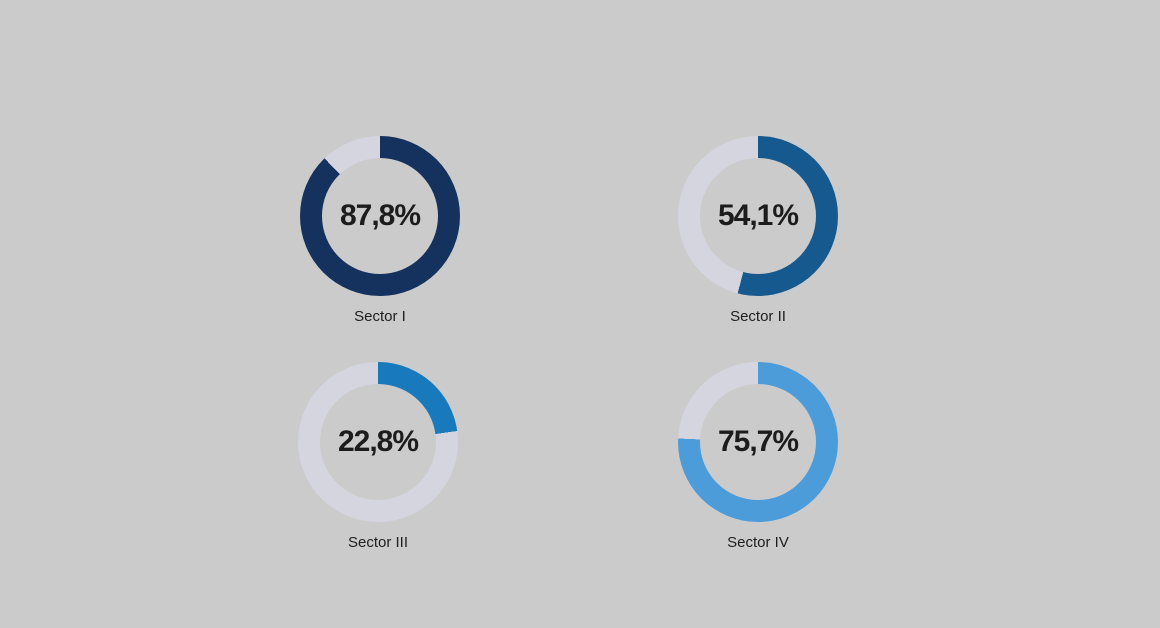 This screenshot has height=628, width=1160. I want to click on donut-hole-sector-3: 22,8%, so click(378, 442).